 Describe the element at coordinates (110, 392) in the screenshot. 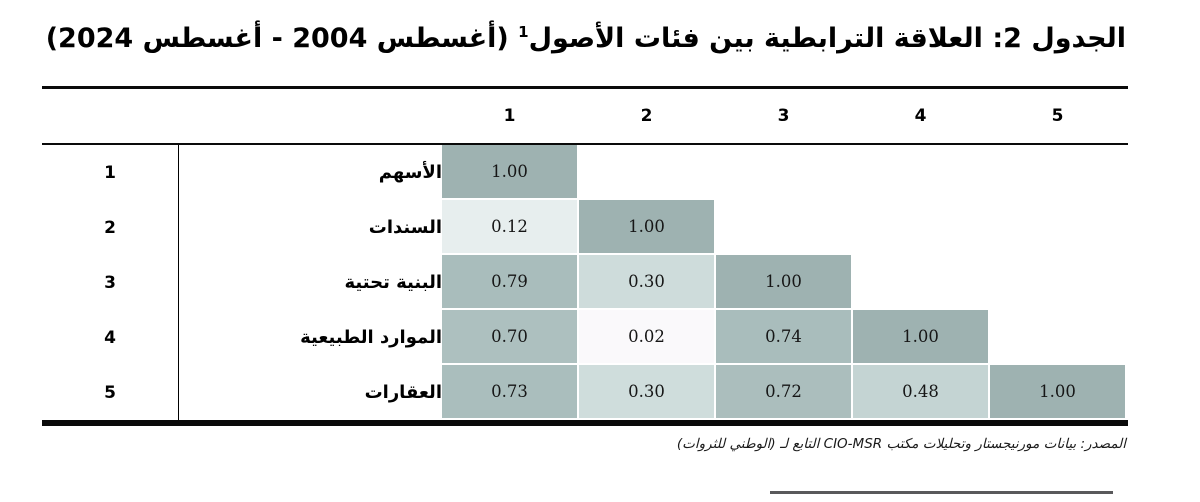

I see `row-number: 5` at that location.